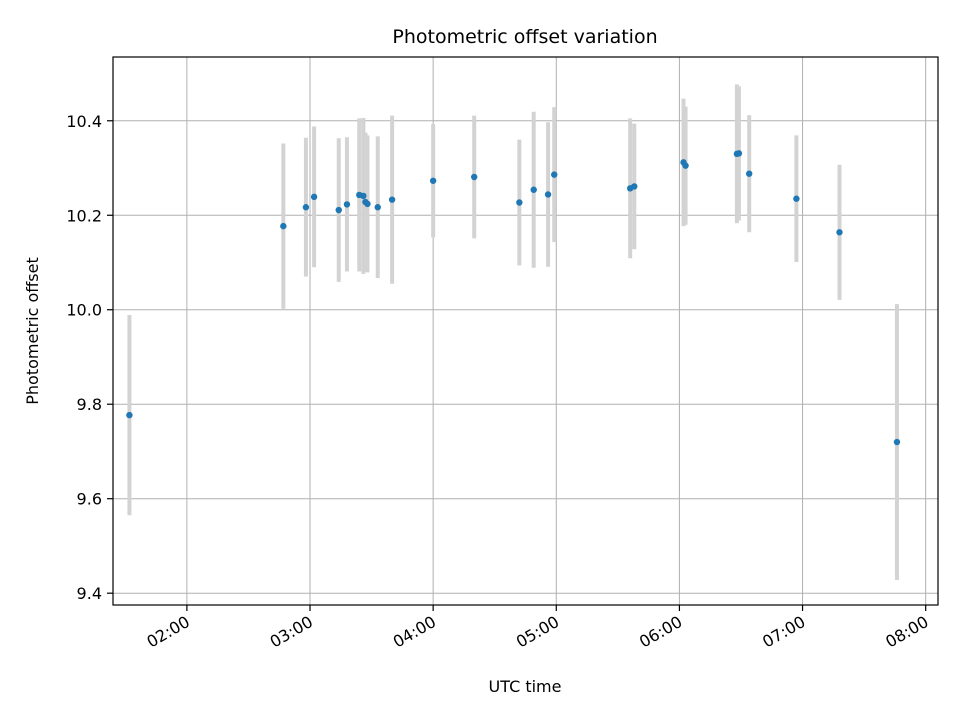  Describe the element at coordinates (525, 686) in the screenshot. I see `x-axis-title: UTC time` at that location.